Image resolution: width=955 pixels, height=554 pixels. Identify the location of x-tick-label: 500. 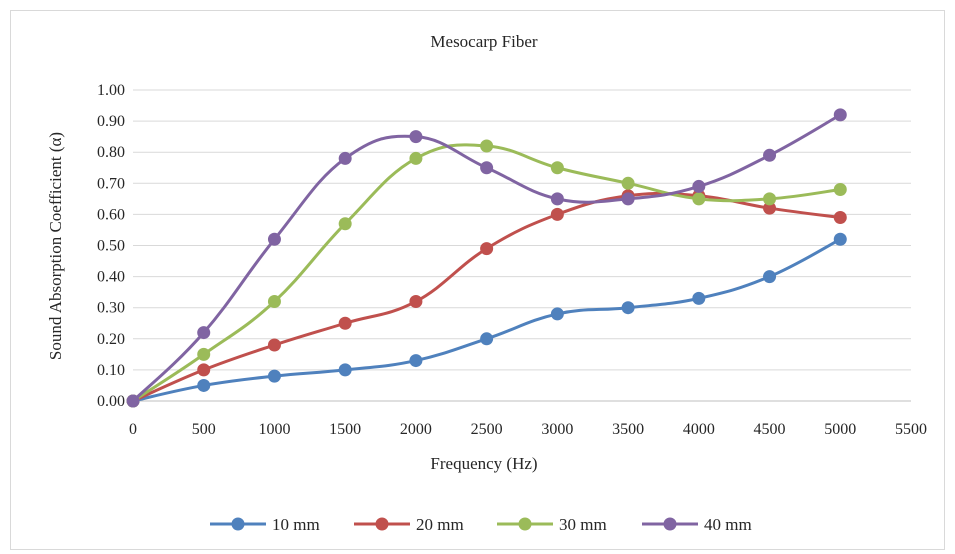
(204, 429).